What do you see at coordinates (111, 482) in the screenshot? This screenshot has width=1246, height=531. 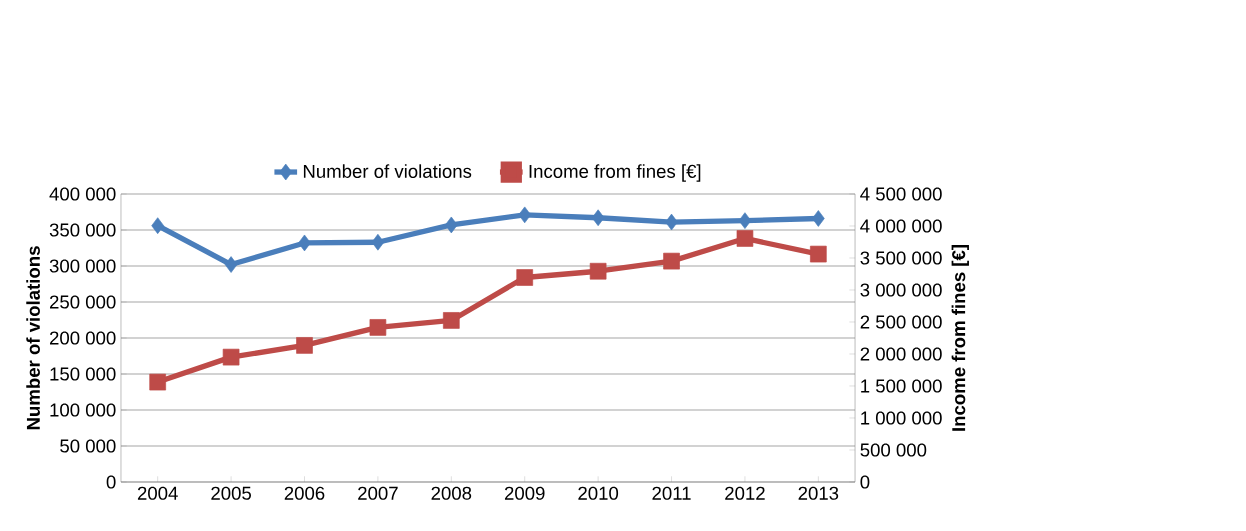 I see `y-tick-label: 0` at bounding box center [111, 482].